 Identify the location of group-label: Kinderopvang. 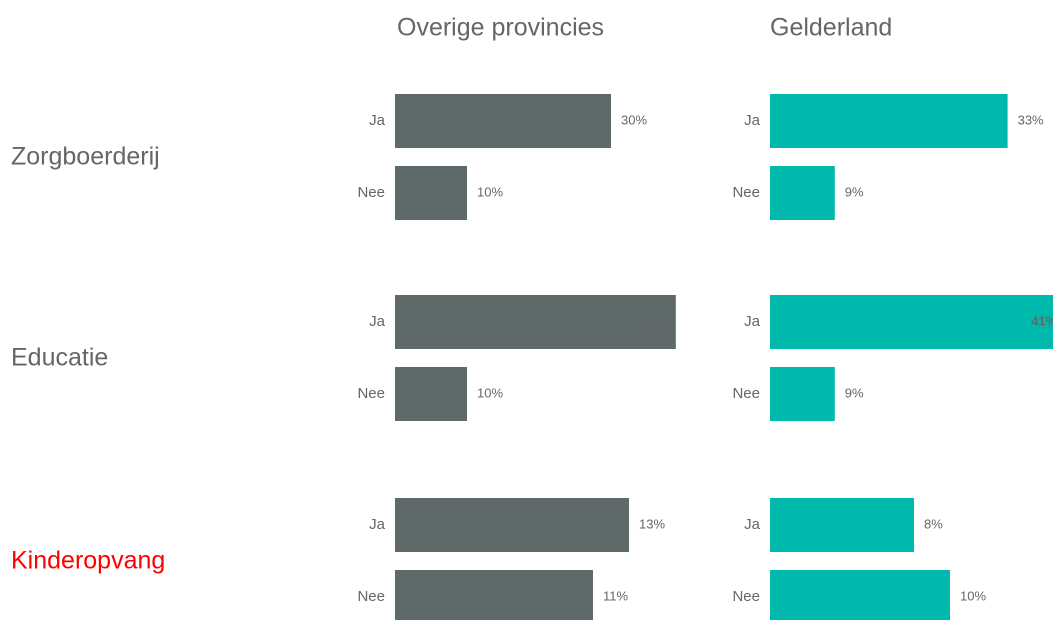
(88, 561).